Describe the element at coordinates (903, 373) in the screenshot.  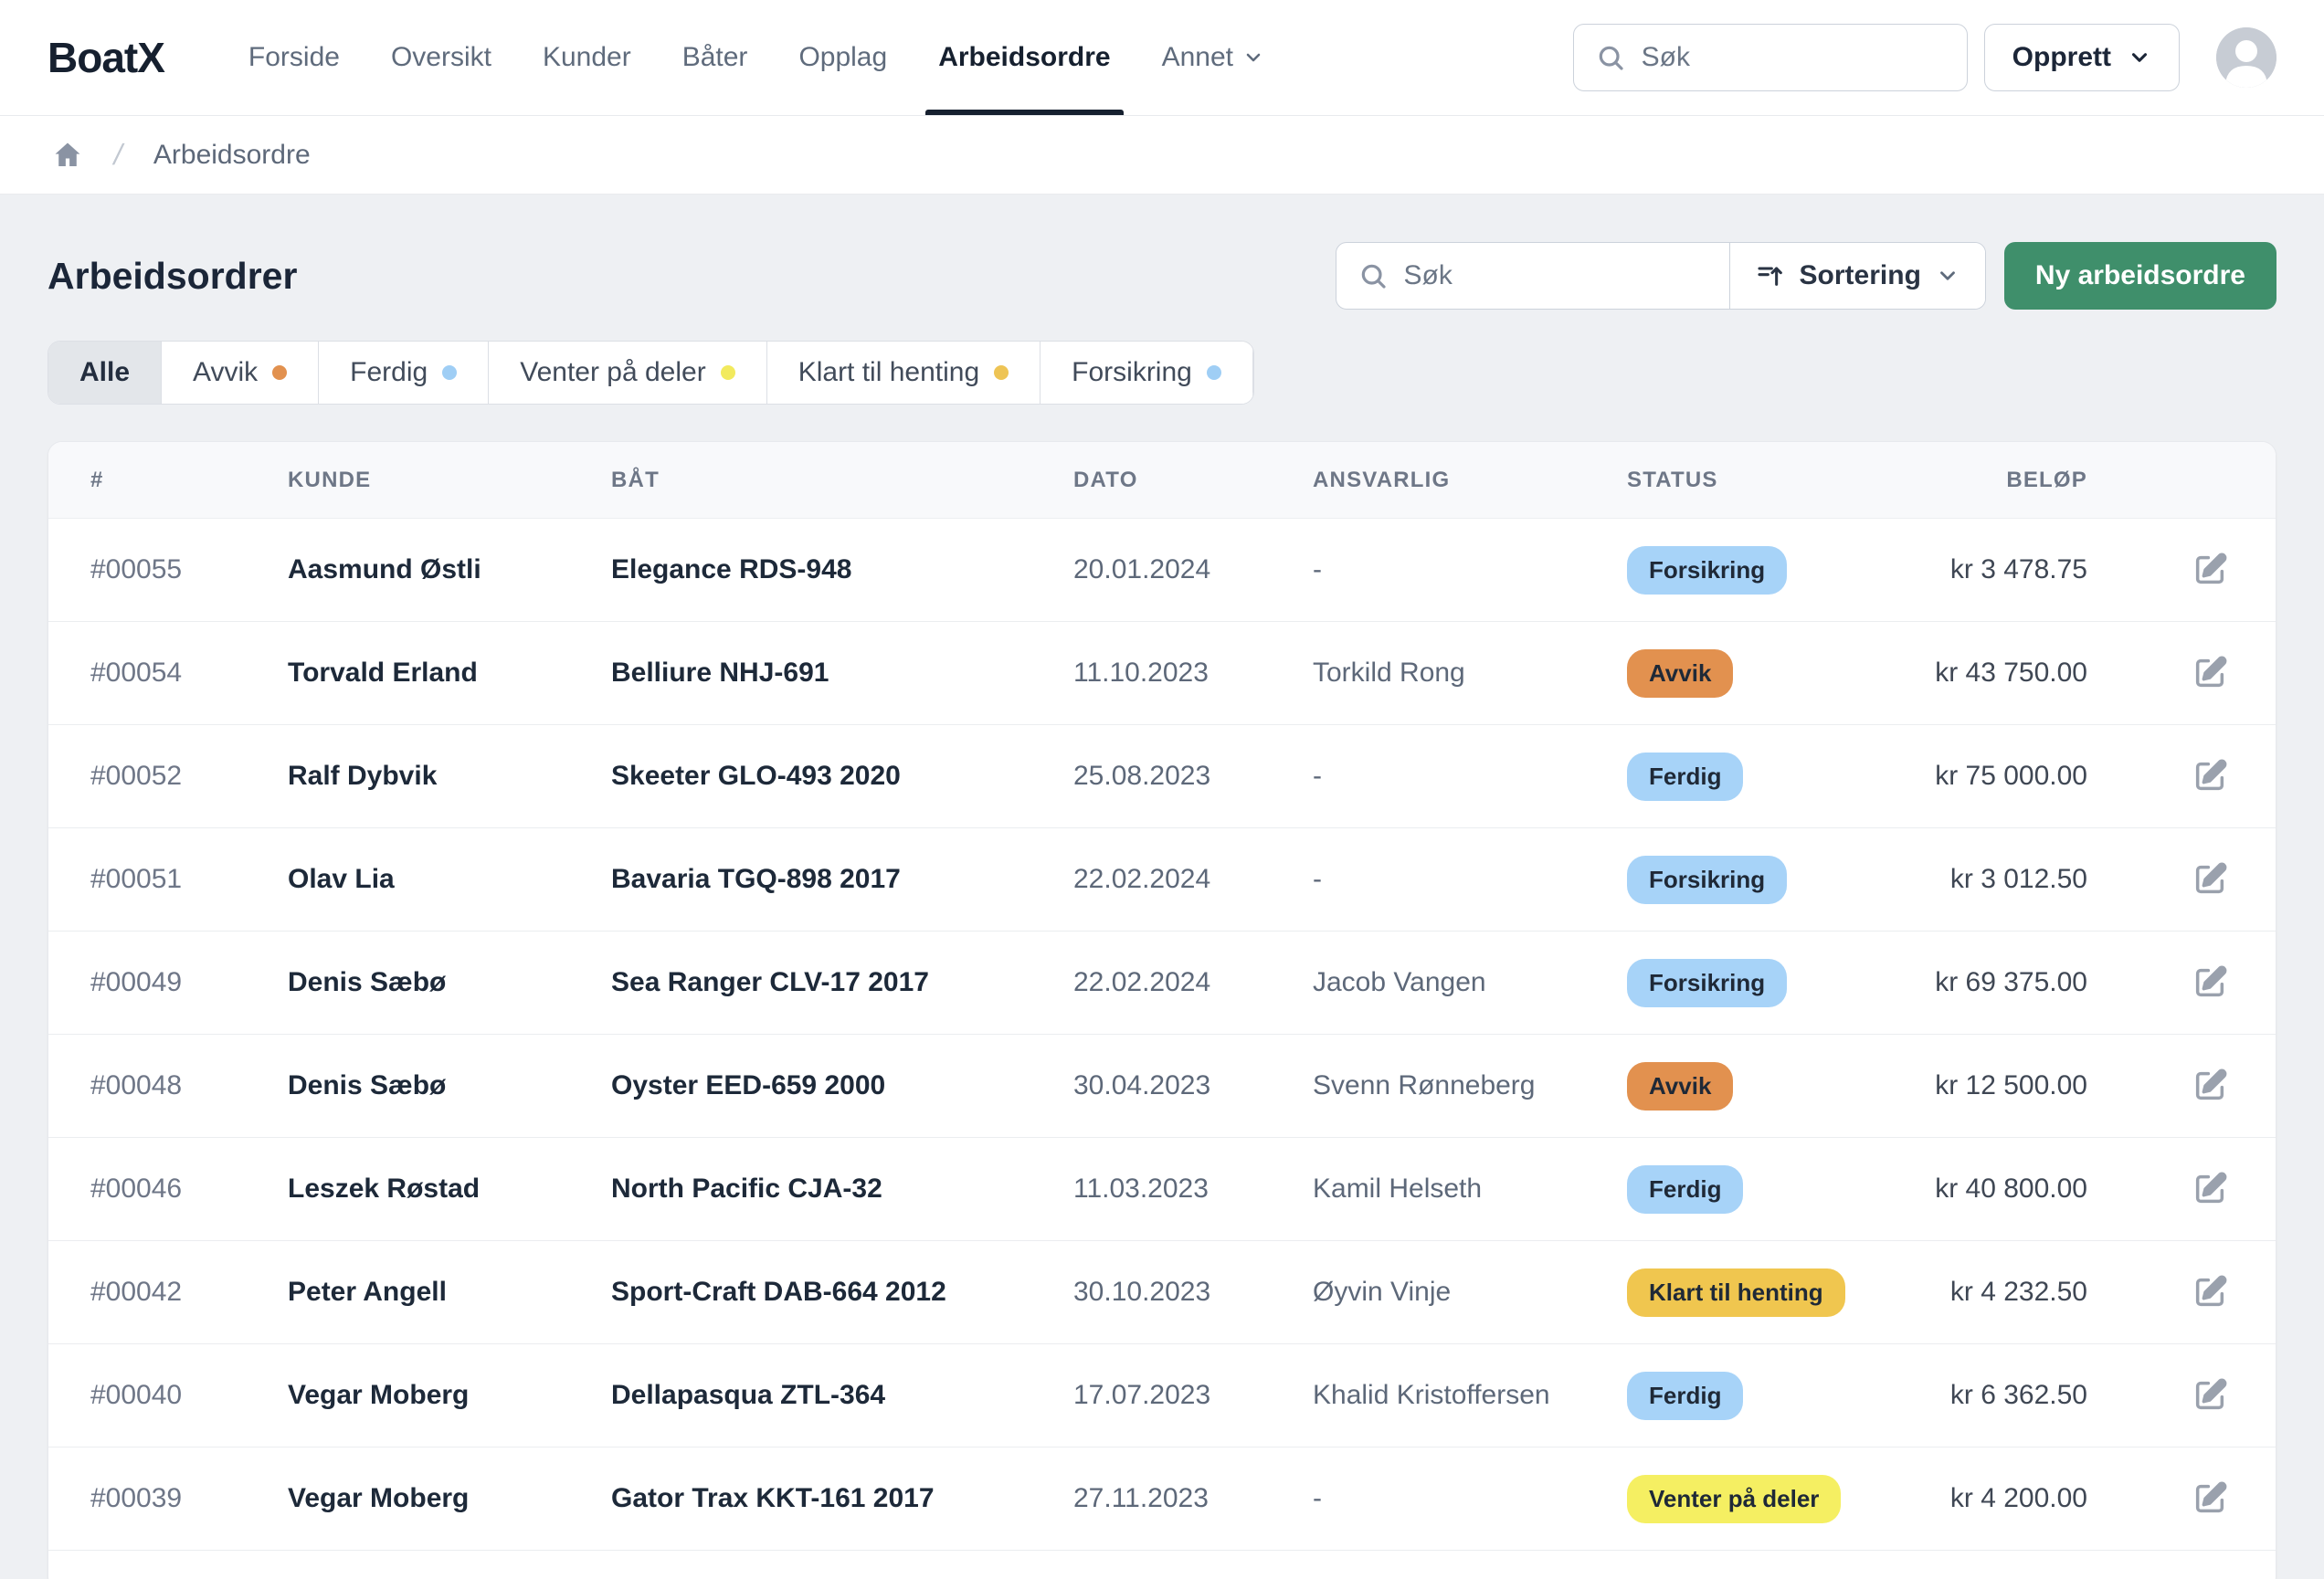
I see `filter-chip: Klart til henting` at that location.